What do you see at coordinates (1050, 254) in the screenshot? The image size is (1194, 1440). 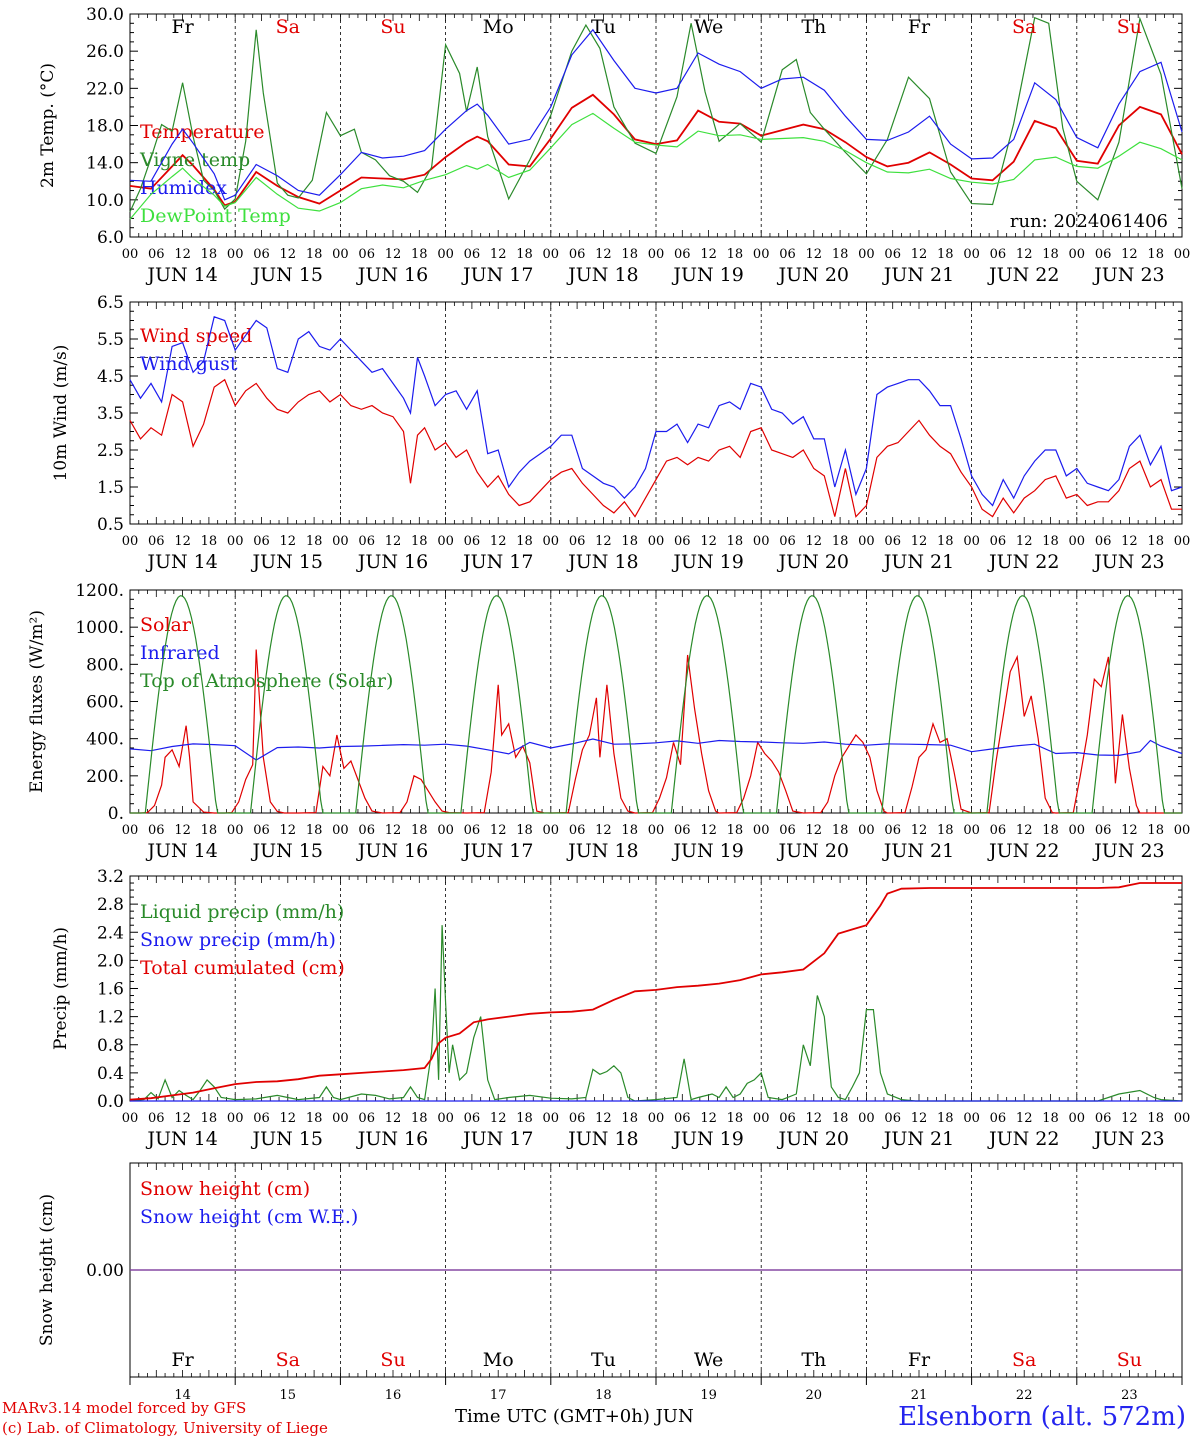 I see `panel1-hour-label: 18` at bounding box center [1050, 254].